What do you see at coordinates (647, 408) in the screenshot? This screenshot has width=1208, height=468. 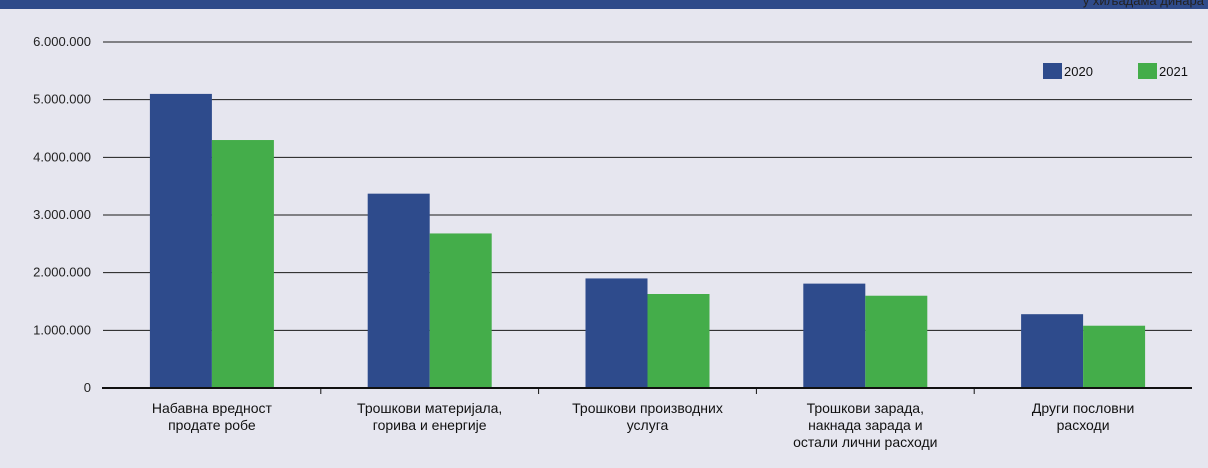 I see `category-label: Трошкови производних` at bounding box center [647, 408].